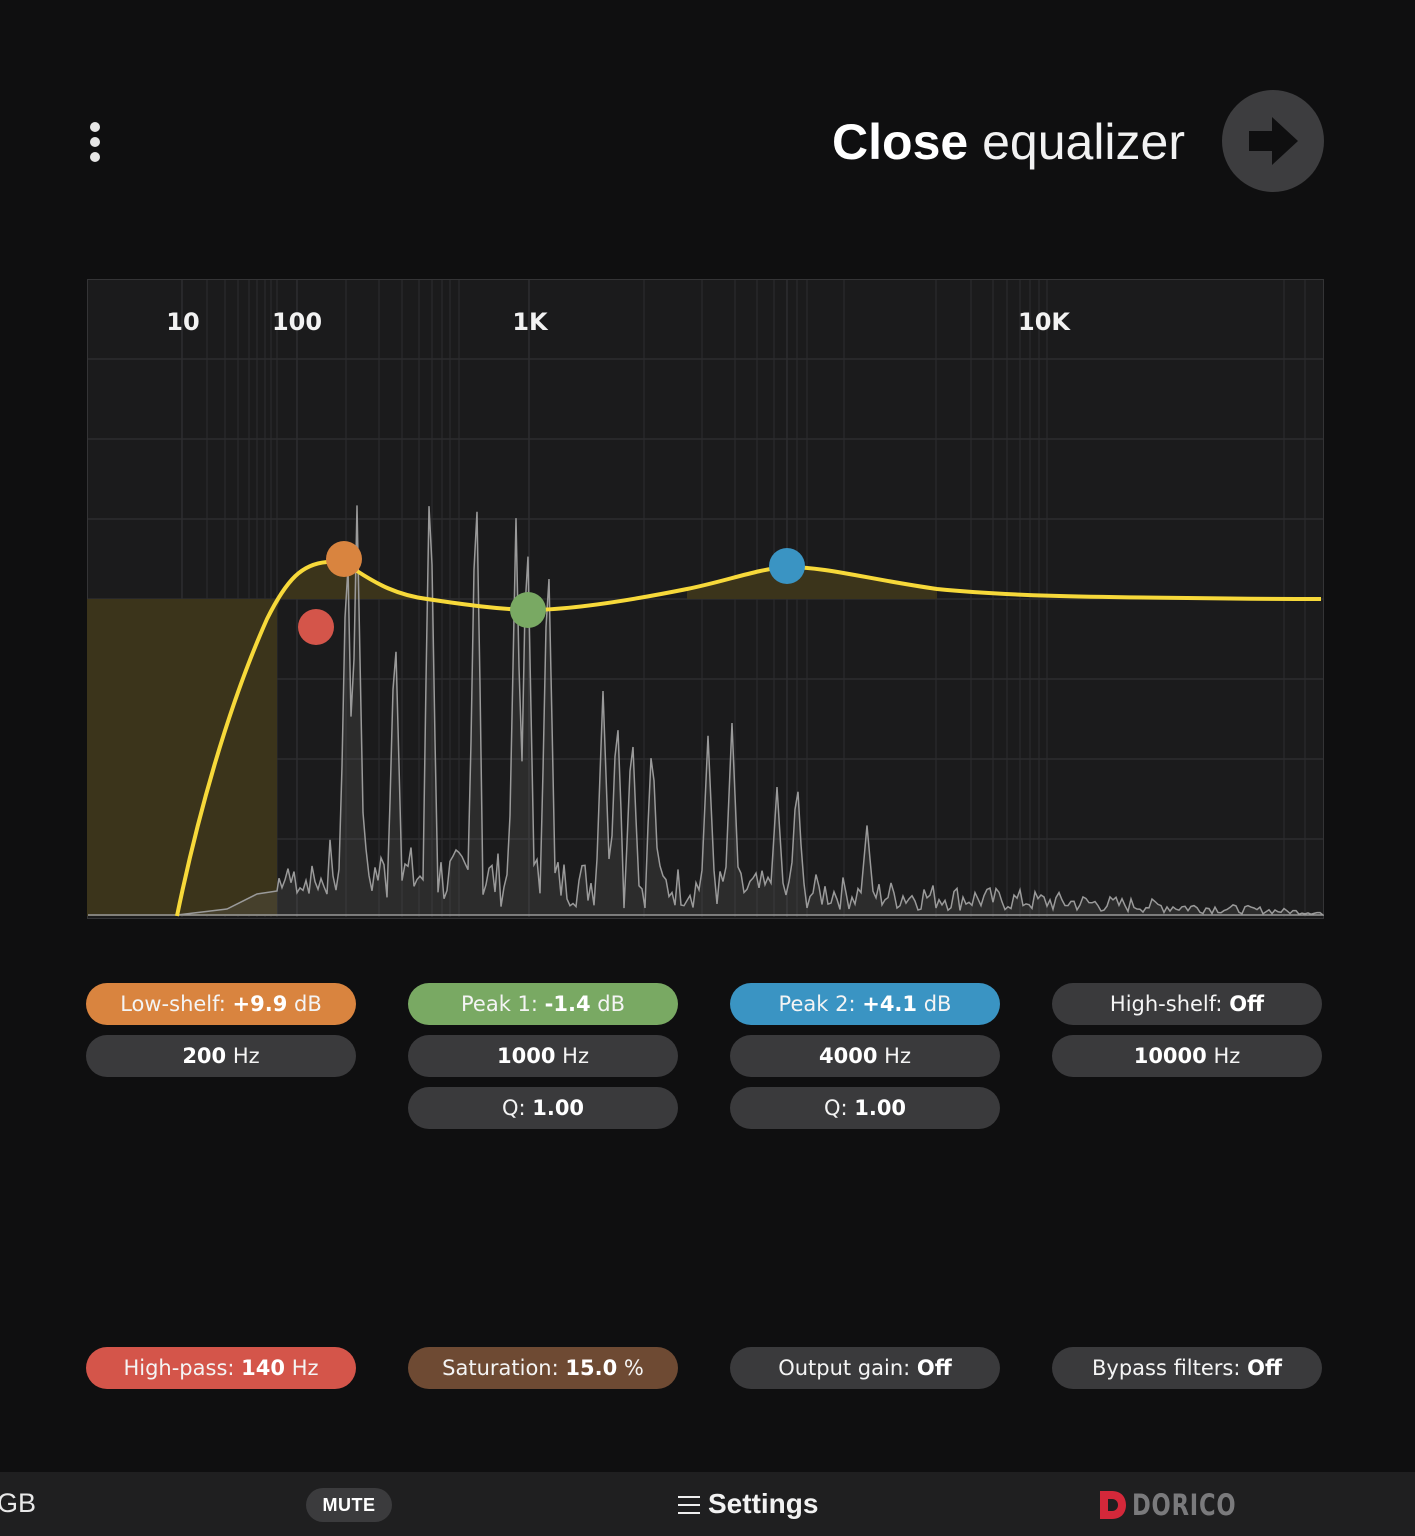 The width and height of the screenshot is (1415, 1536). Describe the element at coordinates (1187, 1004) in the screenshot. I see `high-shelf-gain-button: High-shelf: Off` at that location.